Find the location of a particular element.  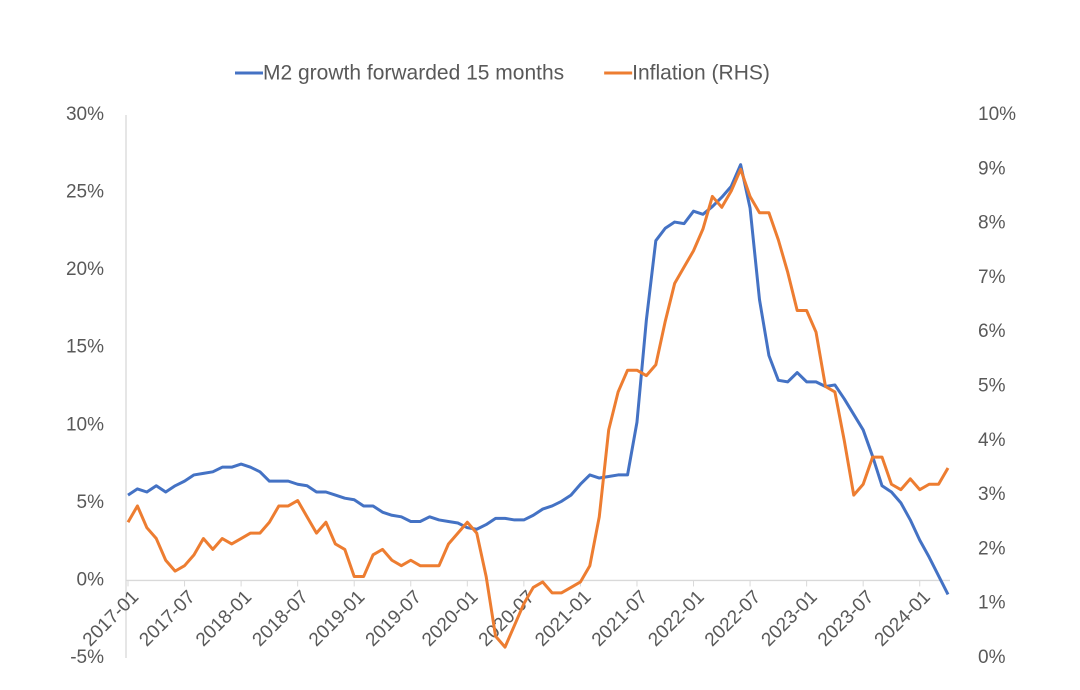

y2-tick-label: 6% is located at coordinates (992, 331).